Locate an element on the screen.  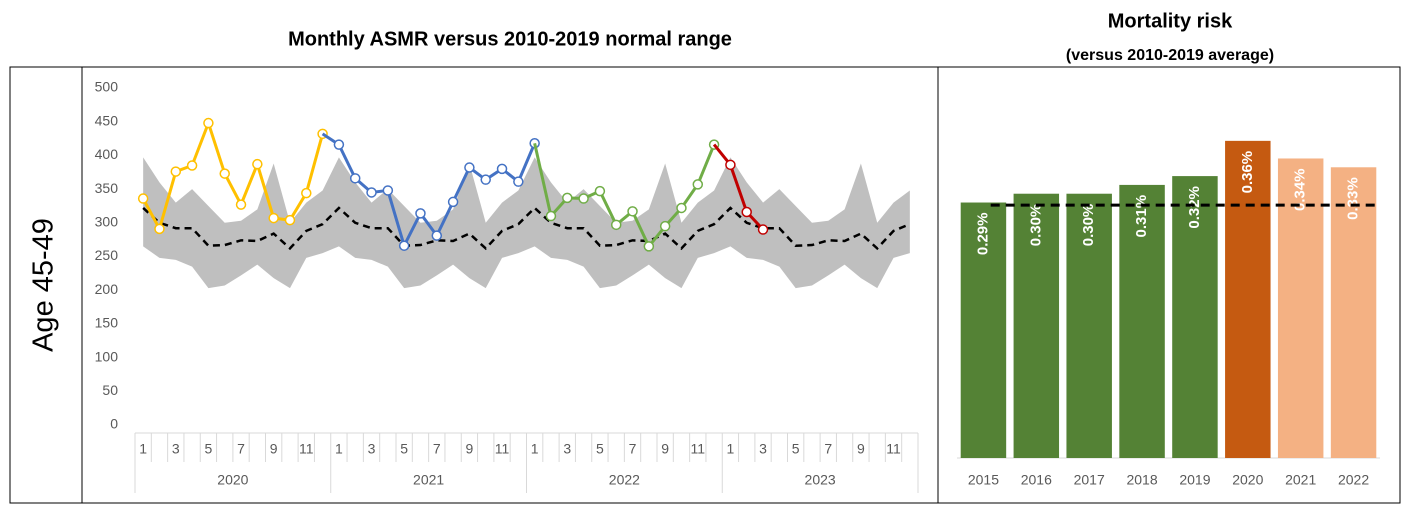
data-label: 0.31% is located at coordinates (1141, 216).